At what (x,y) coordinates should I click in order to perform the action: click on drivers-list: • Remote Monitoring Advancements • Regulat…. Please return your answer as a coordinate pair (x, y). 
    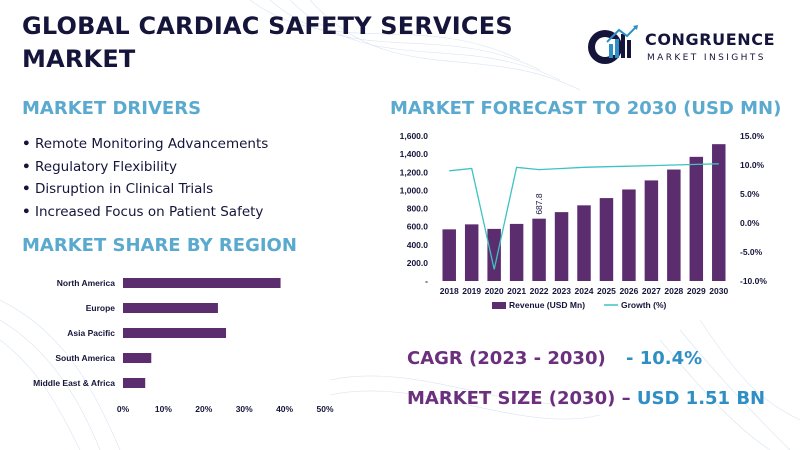
    Looking at the image, I should click on (145, 178).